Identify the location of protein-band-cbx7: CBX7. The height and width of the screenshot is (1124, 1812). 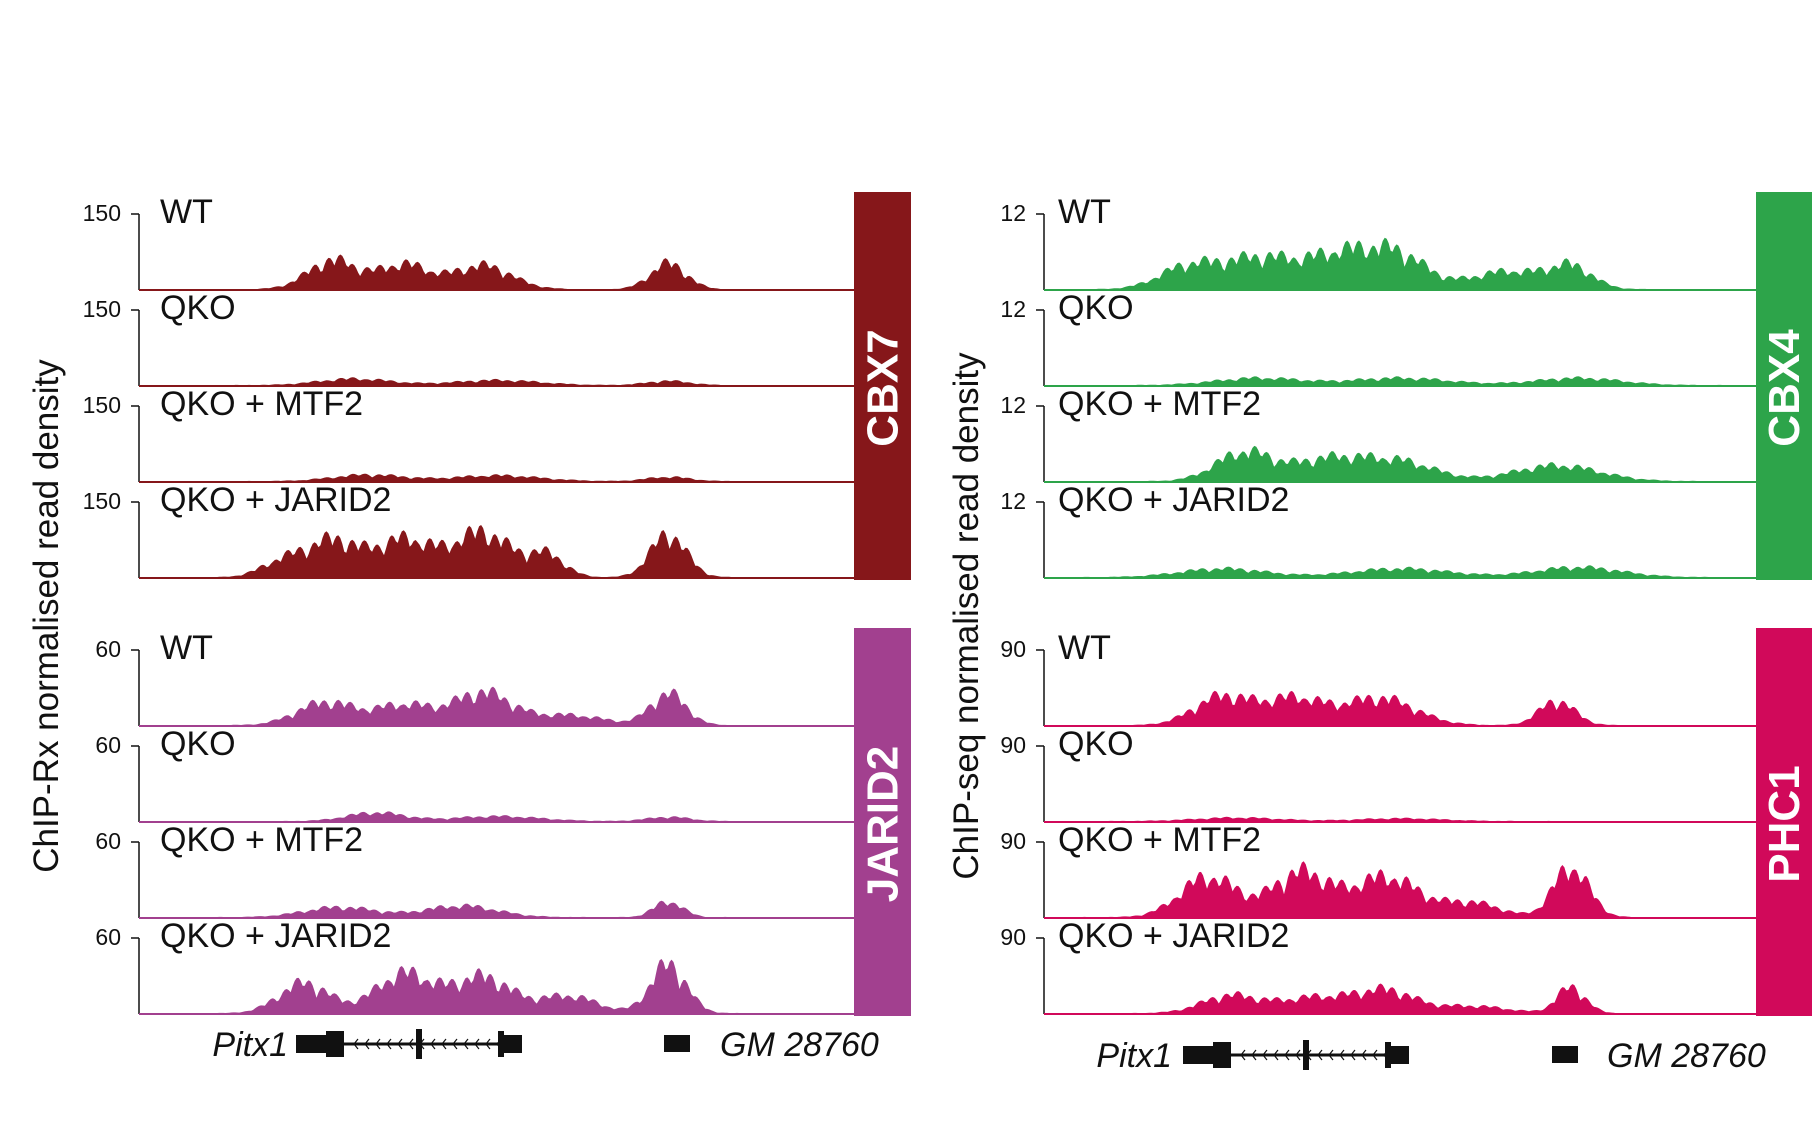
(882, 386).